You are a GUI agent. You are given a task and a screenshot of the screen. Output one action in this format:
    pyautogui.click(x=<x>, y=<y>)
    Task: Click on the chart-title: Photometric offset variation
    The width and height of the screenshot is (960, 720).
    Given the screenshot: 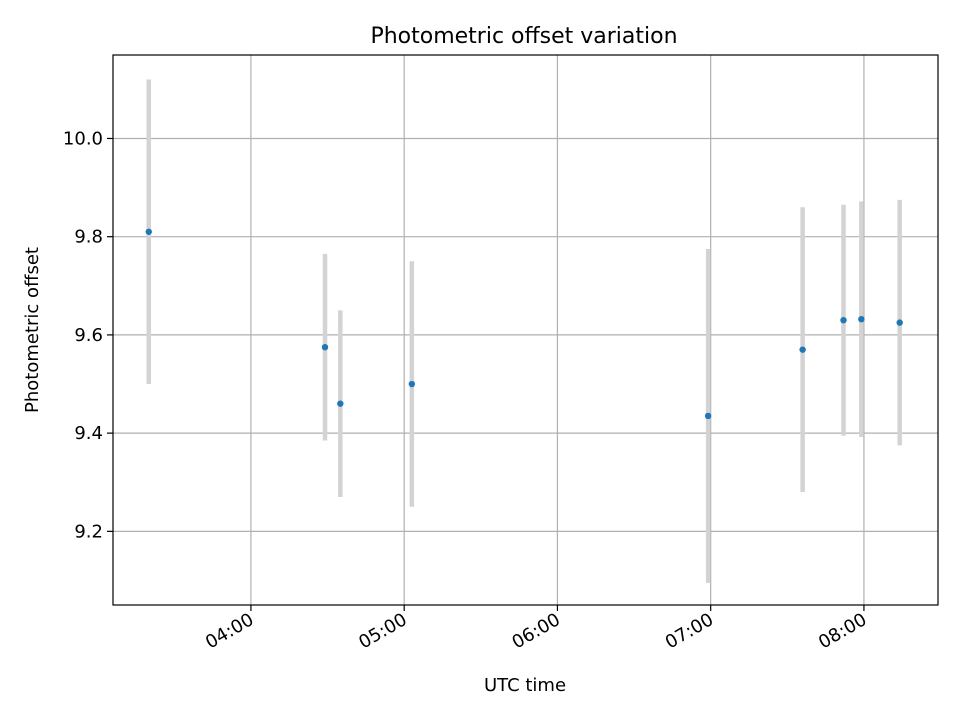 What is the action you would take?
    pyautogui.click(x=523, y=36)
    